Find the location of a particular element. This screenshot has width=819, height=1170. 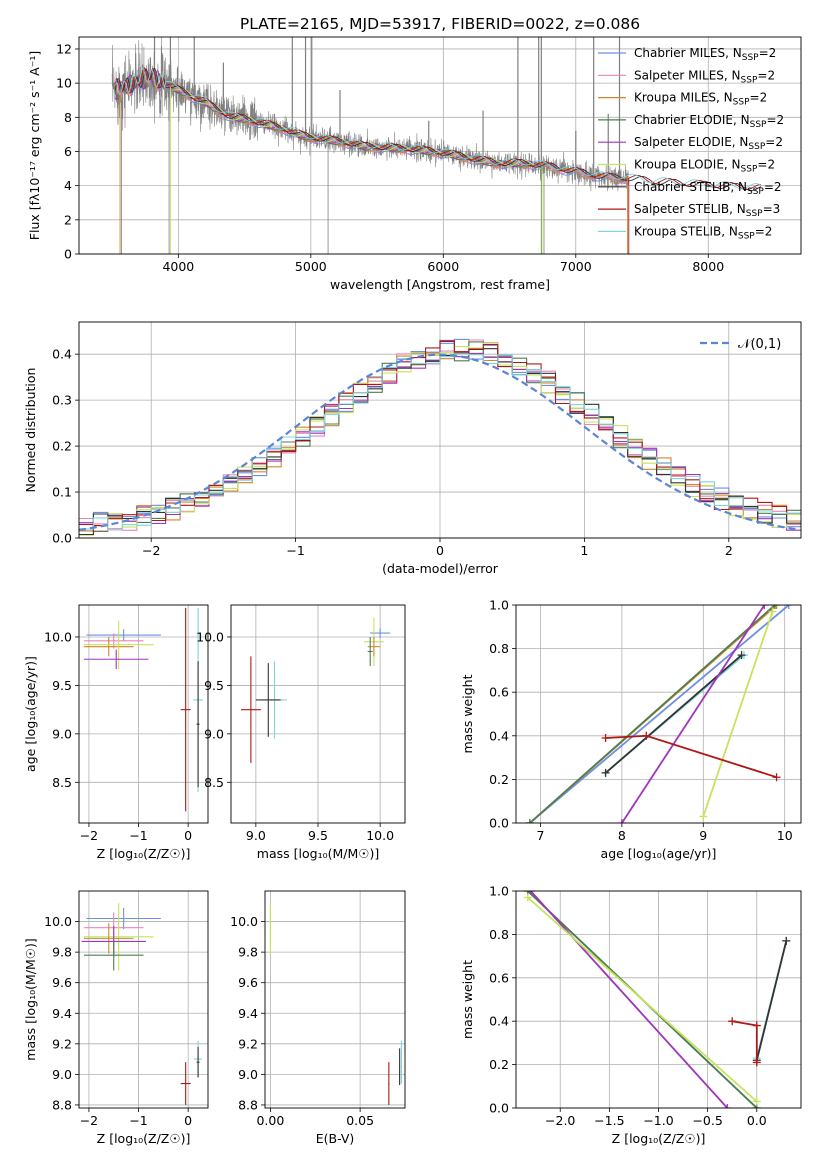

legend-label: Kroupa MILES, NSSP=2 is located at coordinates (700, 99).